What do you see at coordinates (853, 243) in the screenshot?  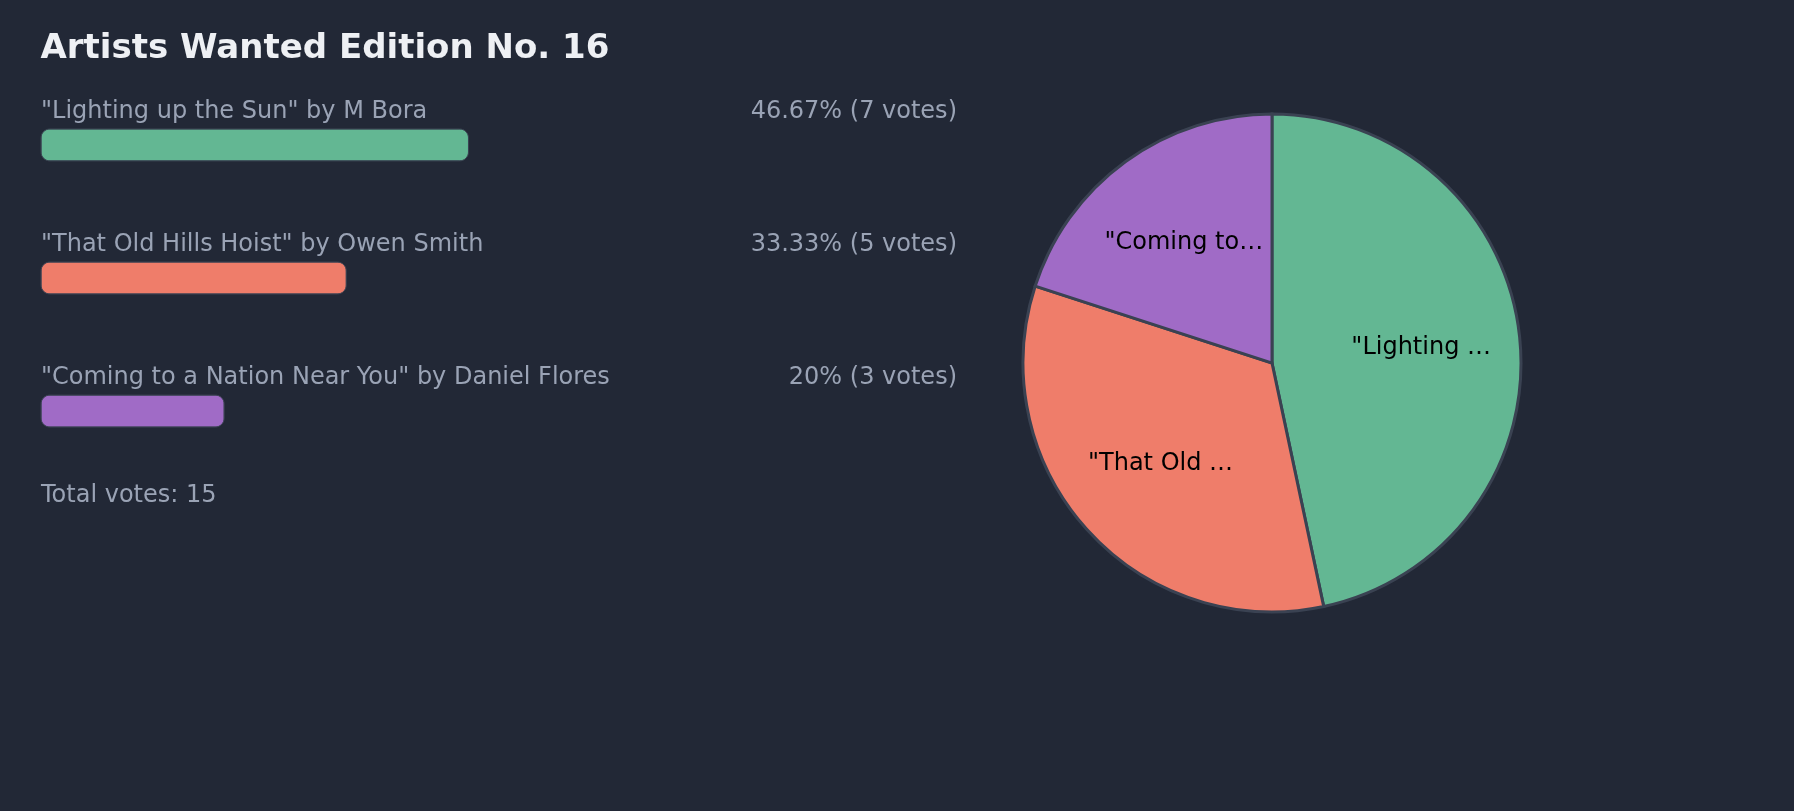 I see `data-label: 33.33% (5 votes)` at bounding box center [853, 243].